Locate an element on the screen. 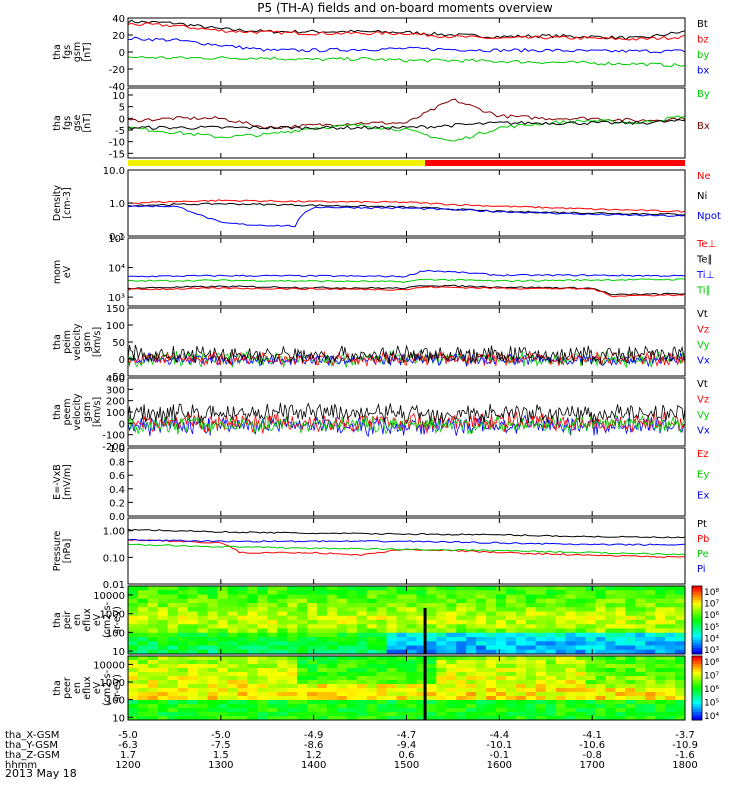  colorbar-tick-label: 10⁵ is located at coordinates (711, 704).